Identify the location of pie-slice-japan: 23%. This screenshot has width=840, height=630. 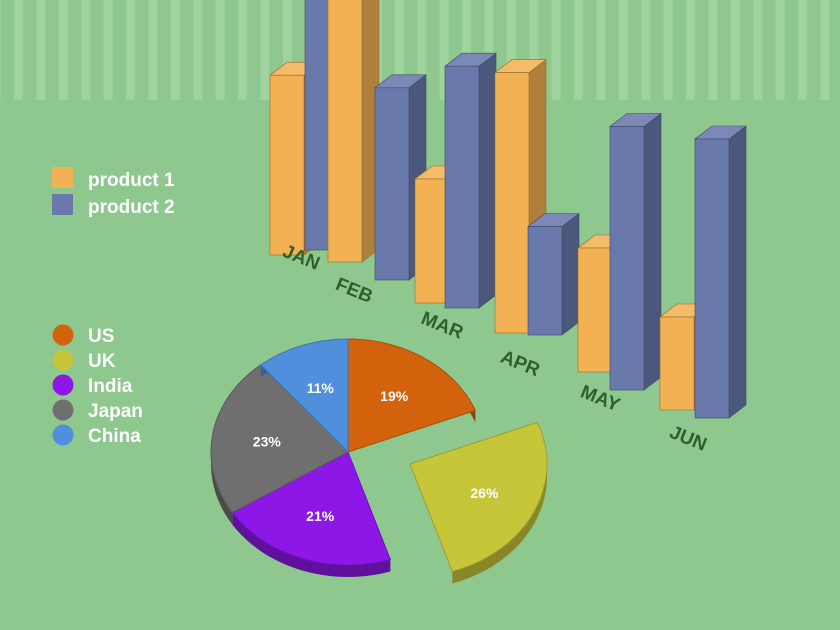
(279, 444).